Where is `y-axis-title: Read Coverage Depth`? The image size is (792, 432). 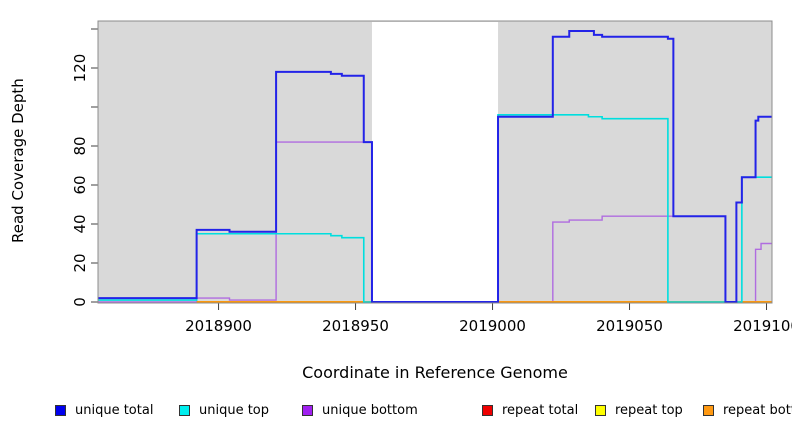
y-axis-title: Read Coverage Depth is located at coordinates (18, 160).